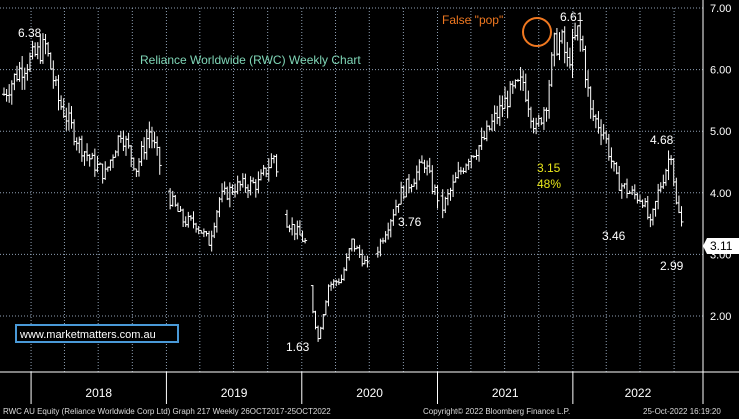  What do you see at coordinates (505, 393) in the screenshot?
I see `x-tick-label: 2021` at bounding box center [505, 393].